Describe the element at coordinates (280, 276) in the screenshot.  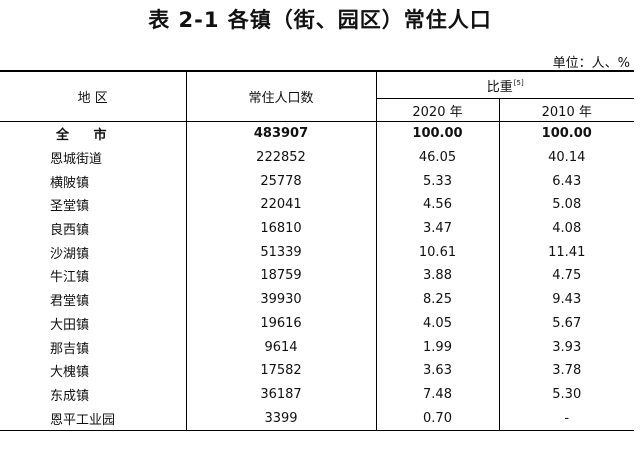
I see `row-population: 18759` at that location.